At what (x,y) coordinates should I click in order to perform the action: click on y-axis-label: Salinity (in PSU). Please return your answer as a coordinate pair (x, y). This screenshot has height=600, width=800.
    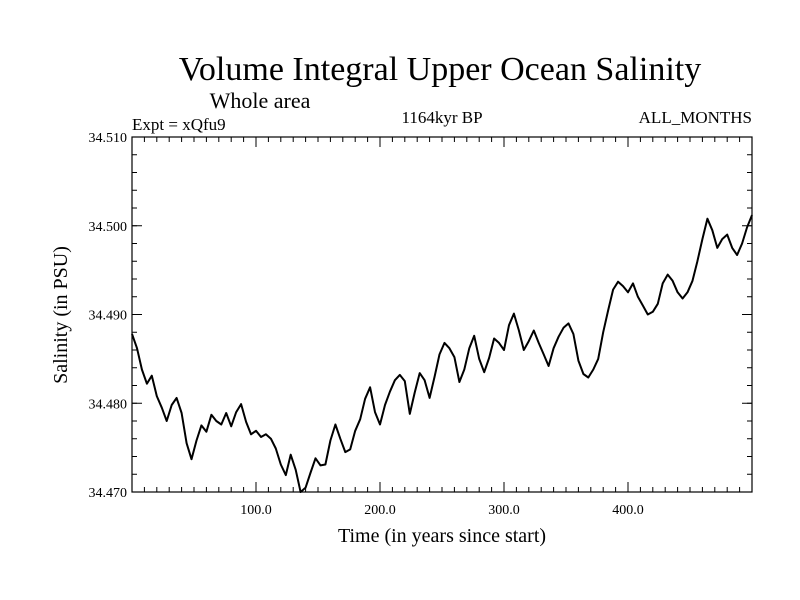
    Looking at the image, I should click on (61, 315).